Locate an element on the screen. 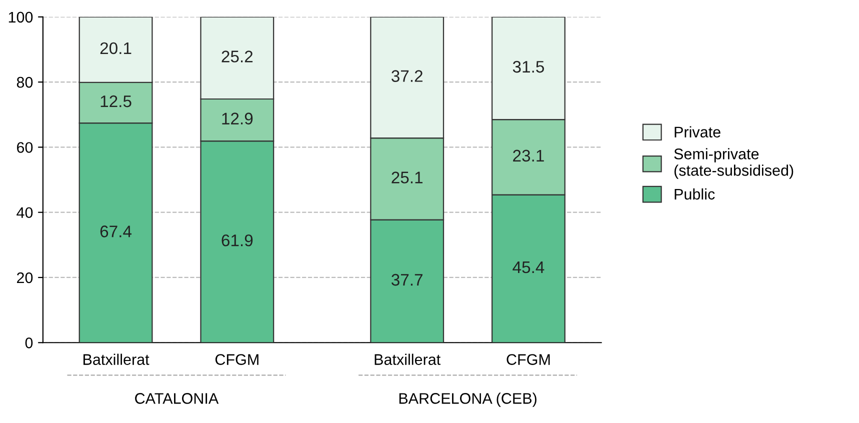 The width and height of the screenshot is (859, 423). legend-label: Semi-private (state-subsidised) is located at coordinates (734, 163).